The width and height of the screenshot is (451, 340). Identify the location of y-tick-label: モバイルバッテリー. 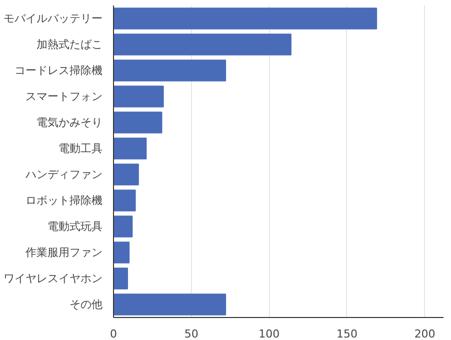
(53, 18).